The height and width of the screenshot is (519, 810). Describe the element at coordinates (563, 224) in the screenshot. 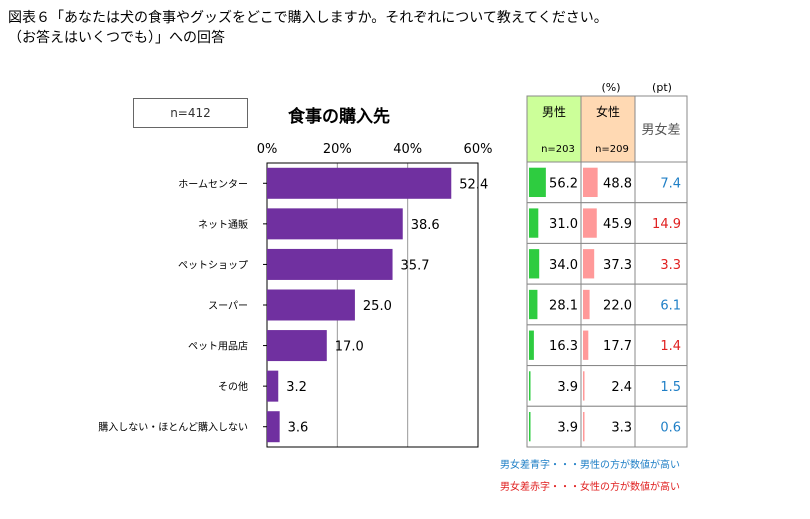

I see `male-value: 31.0` at that location.